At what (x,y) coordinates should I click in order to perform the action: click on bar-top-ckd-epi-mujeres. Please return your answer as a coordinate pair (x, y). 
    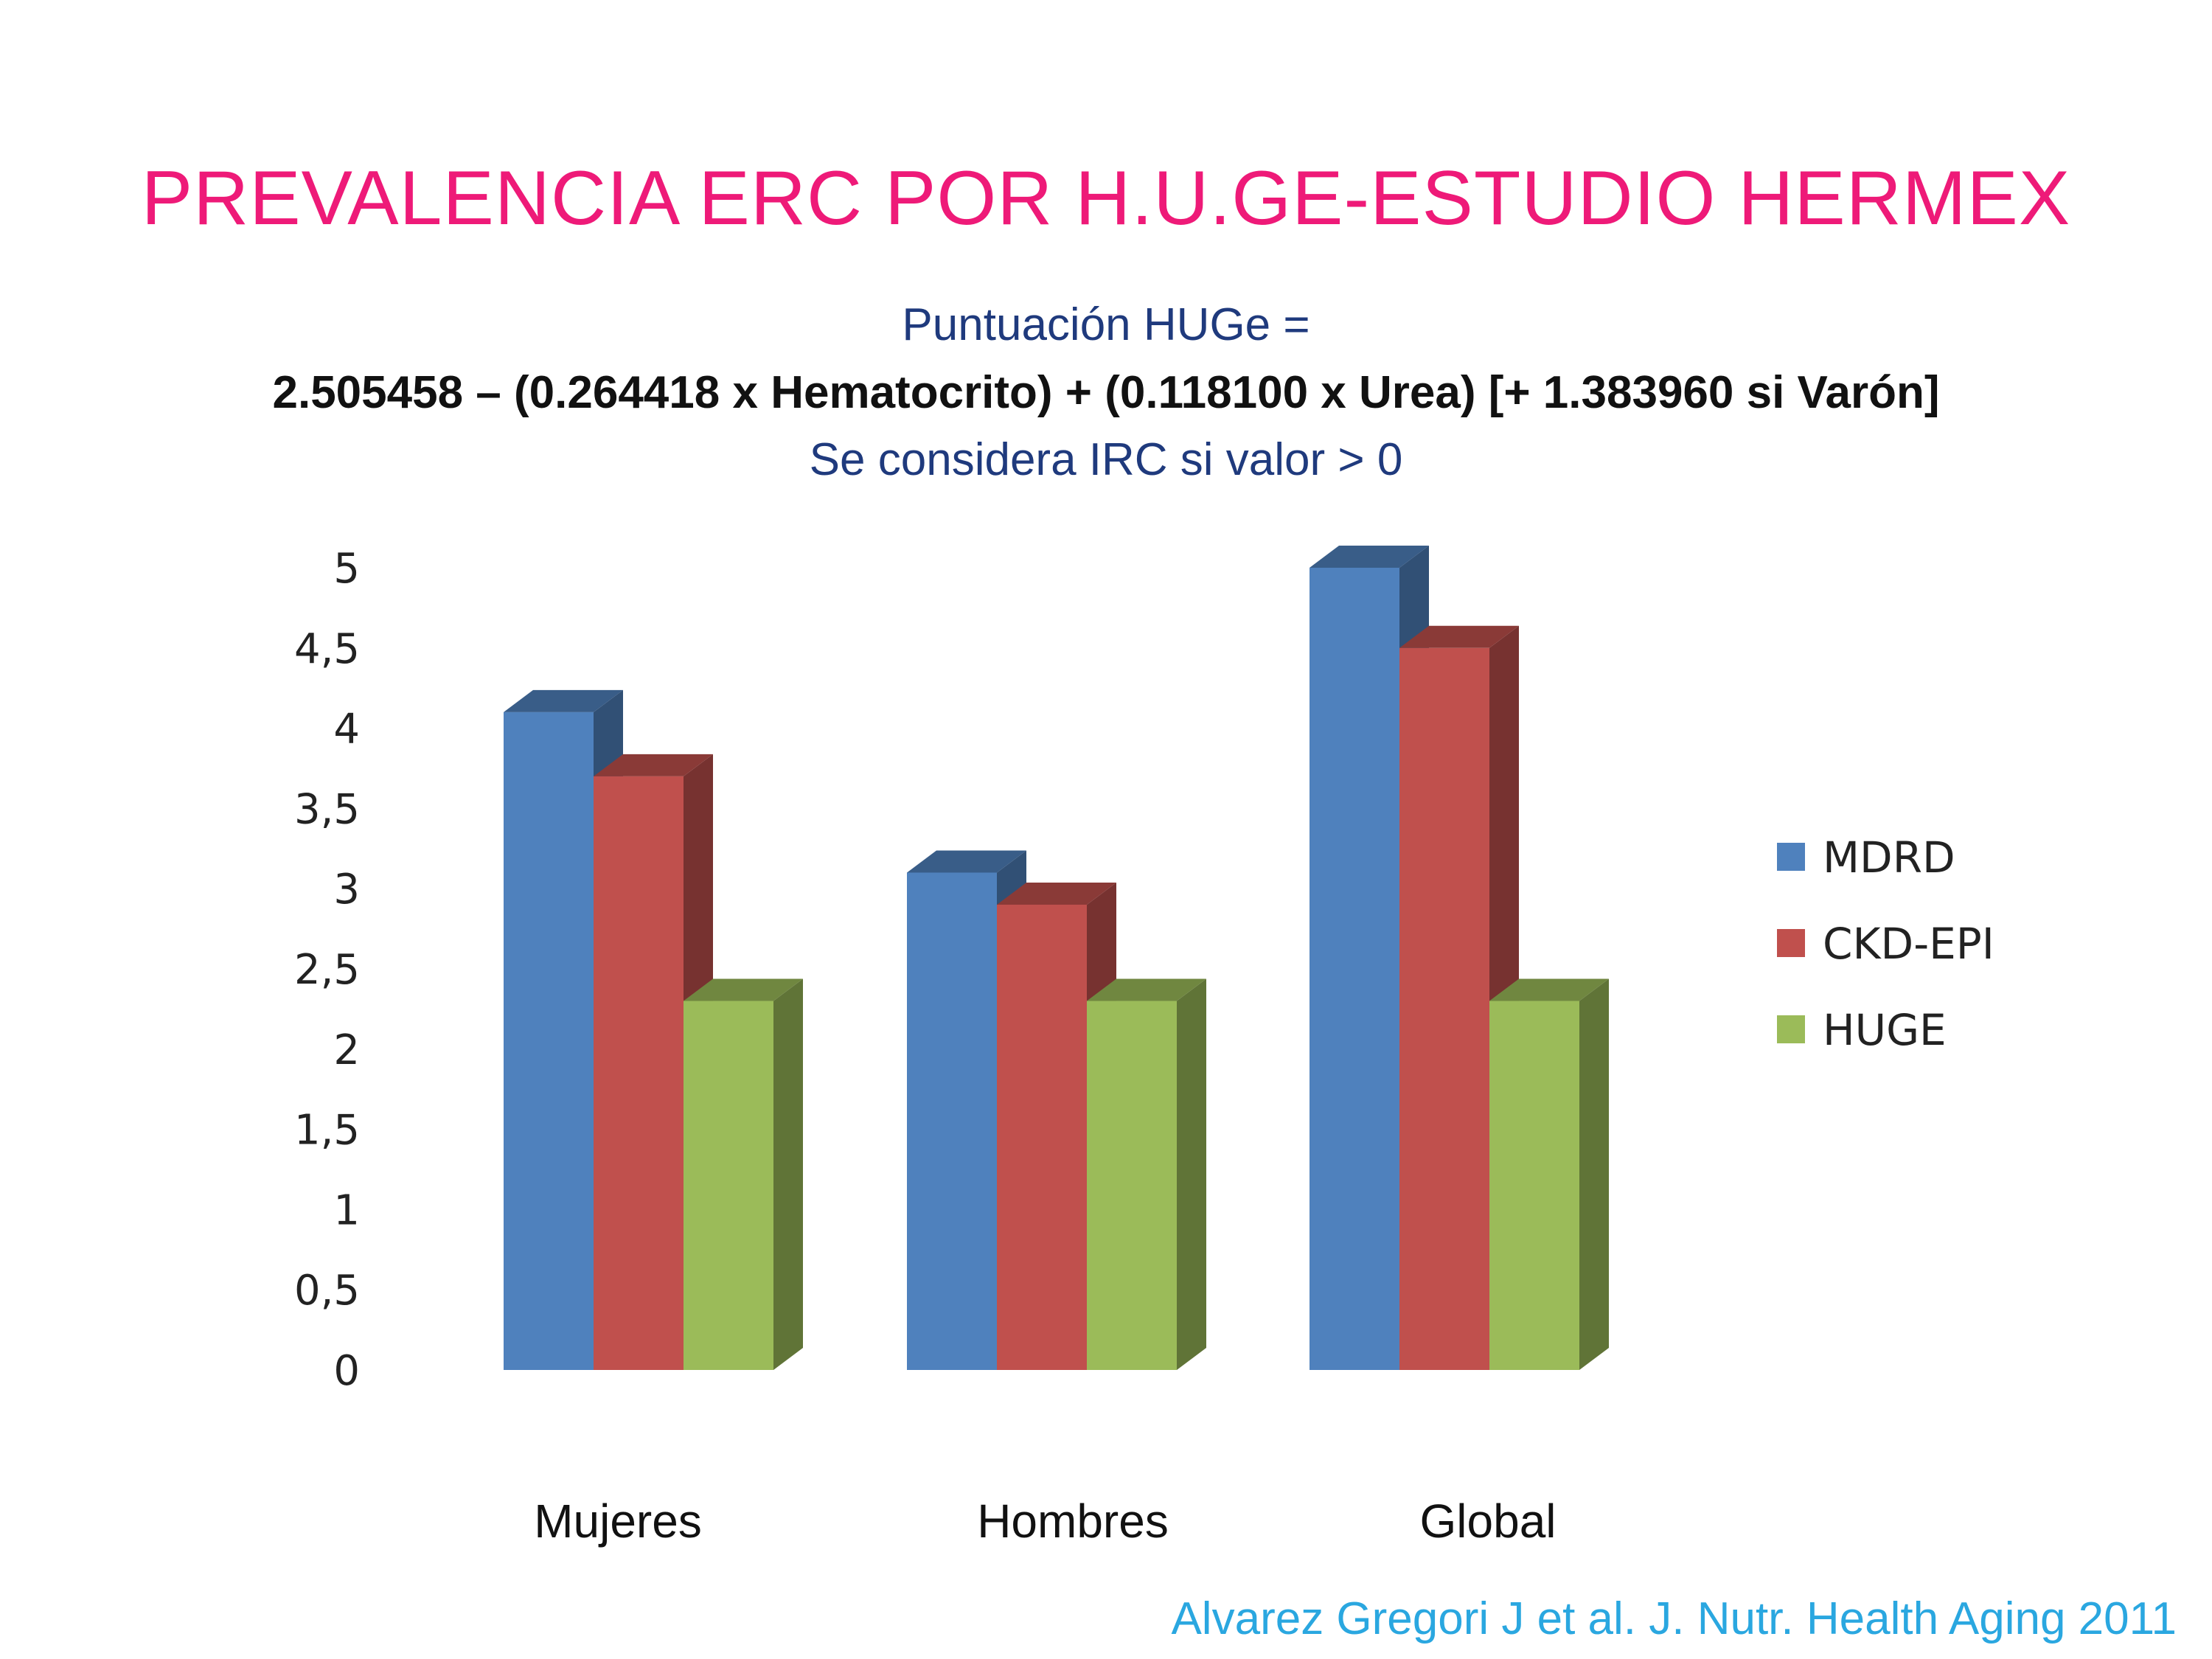
    Looking at the image, I should click on (653, 765).